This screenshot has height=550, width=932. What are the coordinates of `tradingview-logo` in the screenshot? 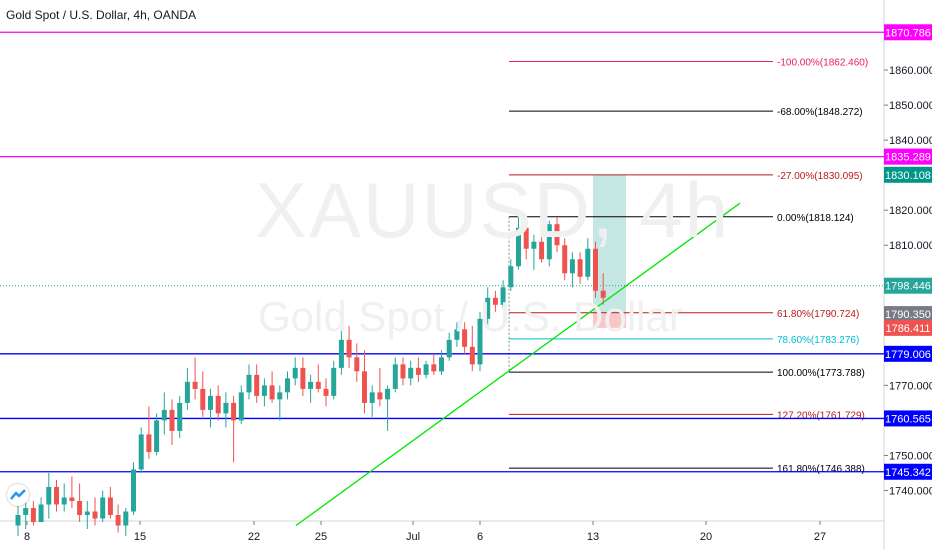 It's located at (18, 495).